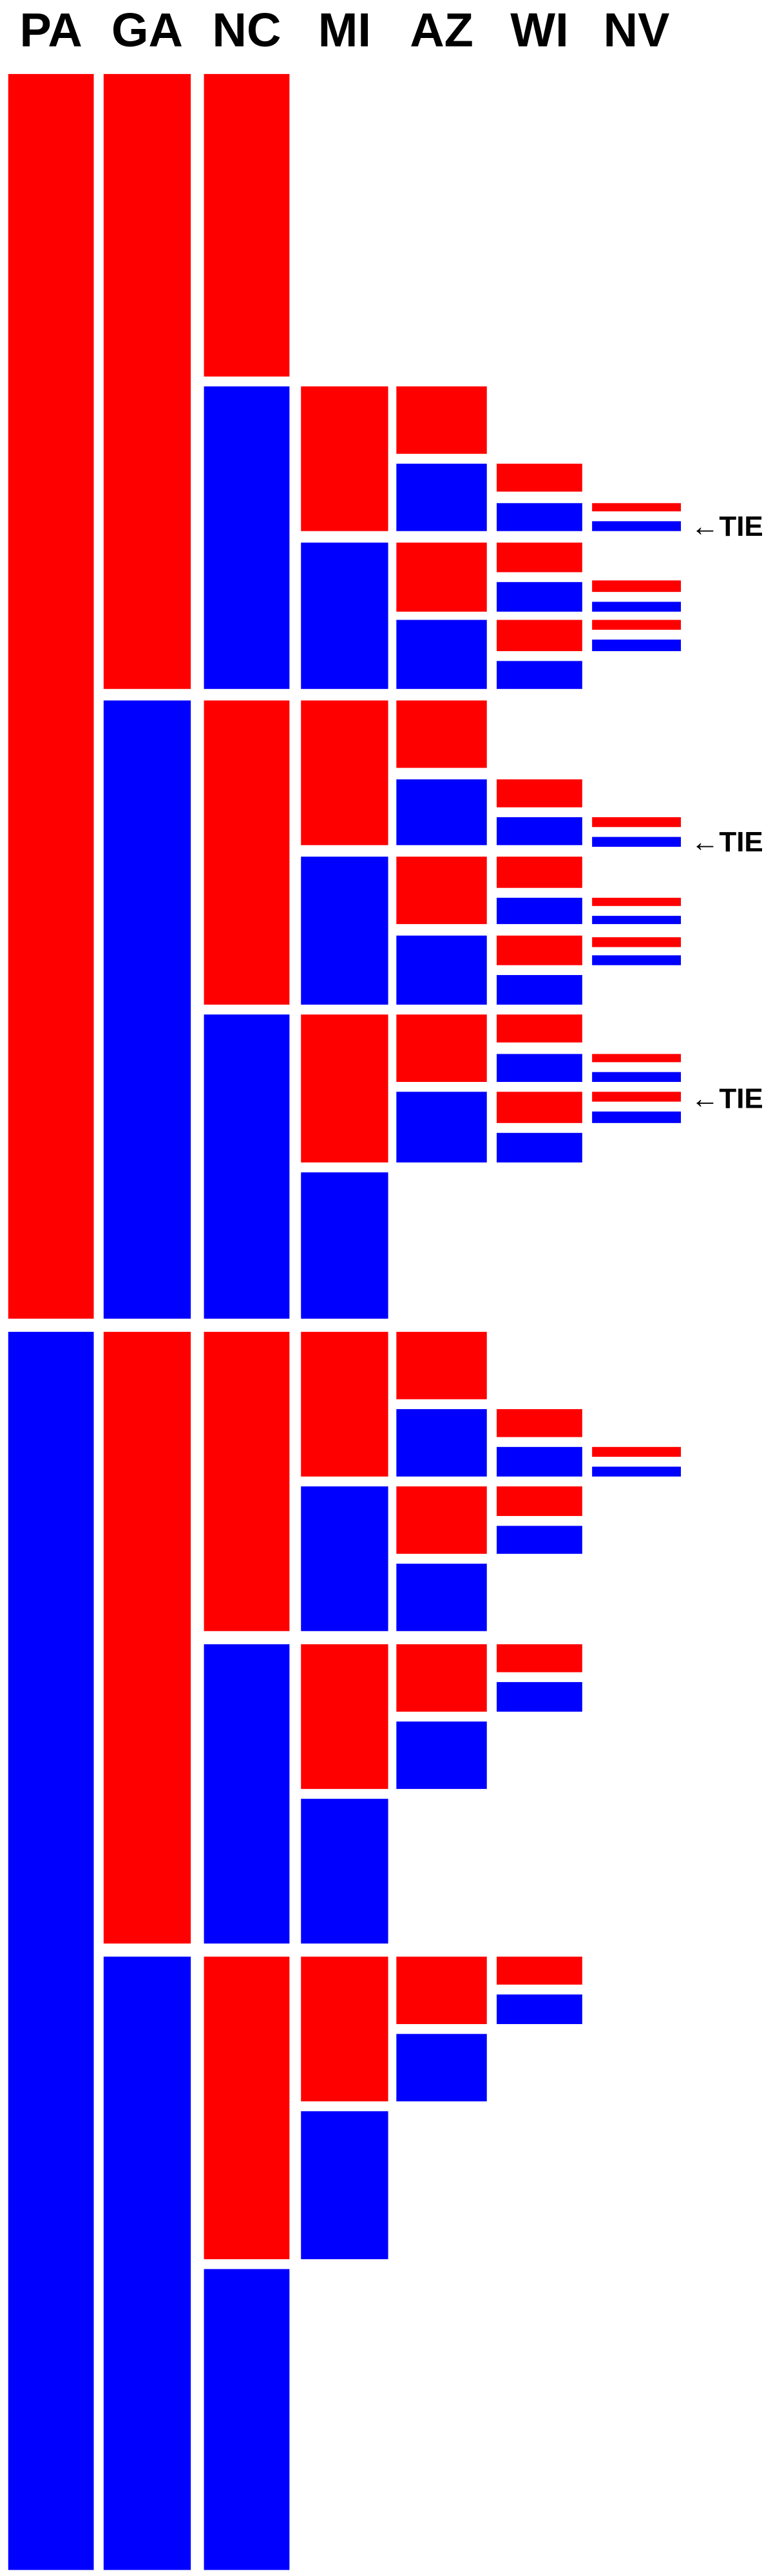  What do you see at coordinates (344, 30) in the screenshot?
I see `column-header: MI` at bounding box center [344, 30].